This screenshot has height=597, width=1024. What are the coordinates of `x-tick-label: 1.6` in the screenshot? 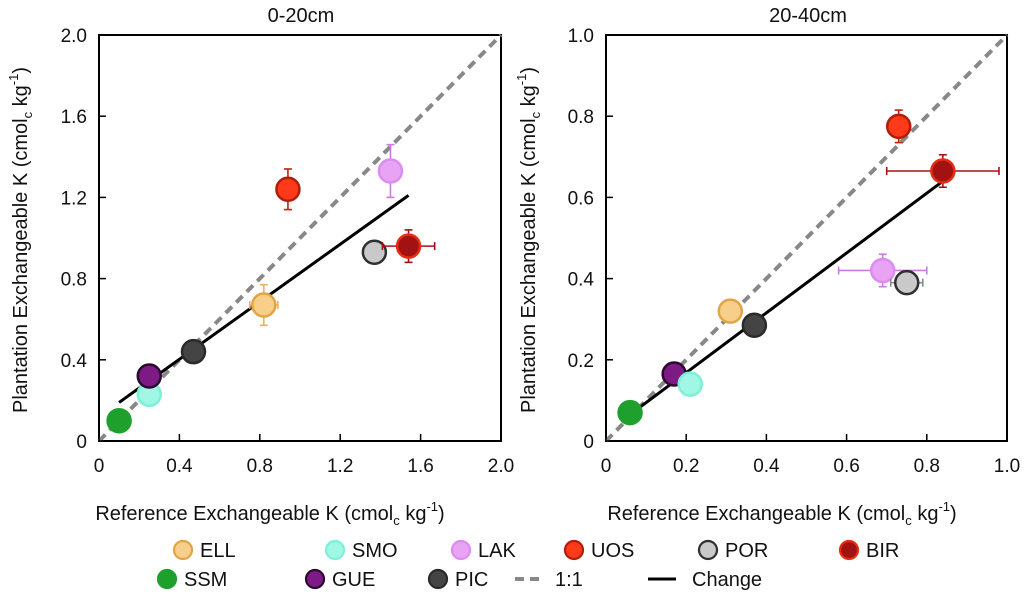 It's located at (420, 466).